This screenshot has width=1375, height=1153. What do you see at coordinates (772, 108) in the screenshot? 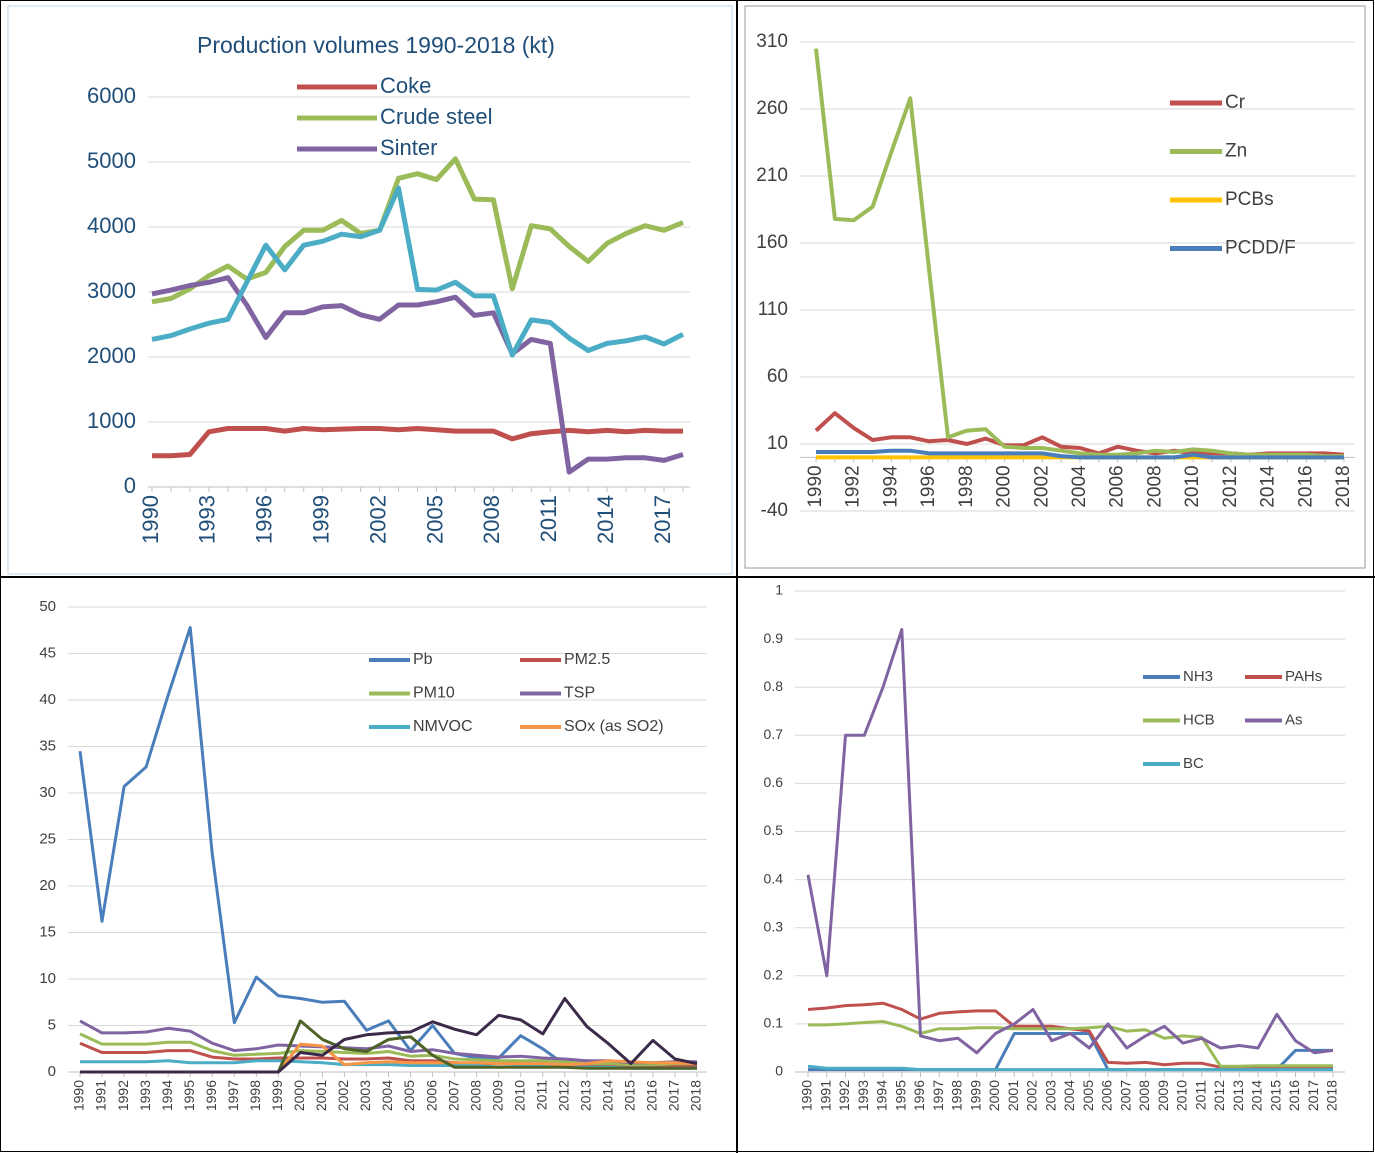
I see `y-tick-label: 260` at bounding box center [772, 108].